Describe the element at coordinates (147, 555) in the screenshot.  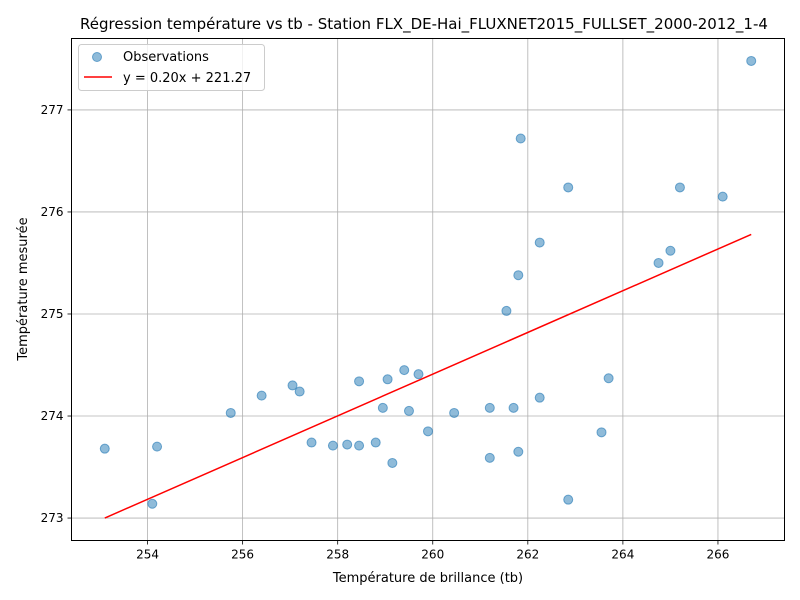
I see `x-tick-label: 254` at that location.